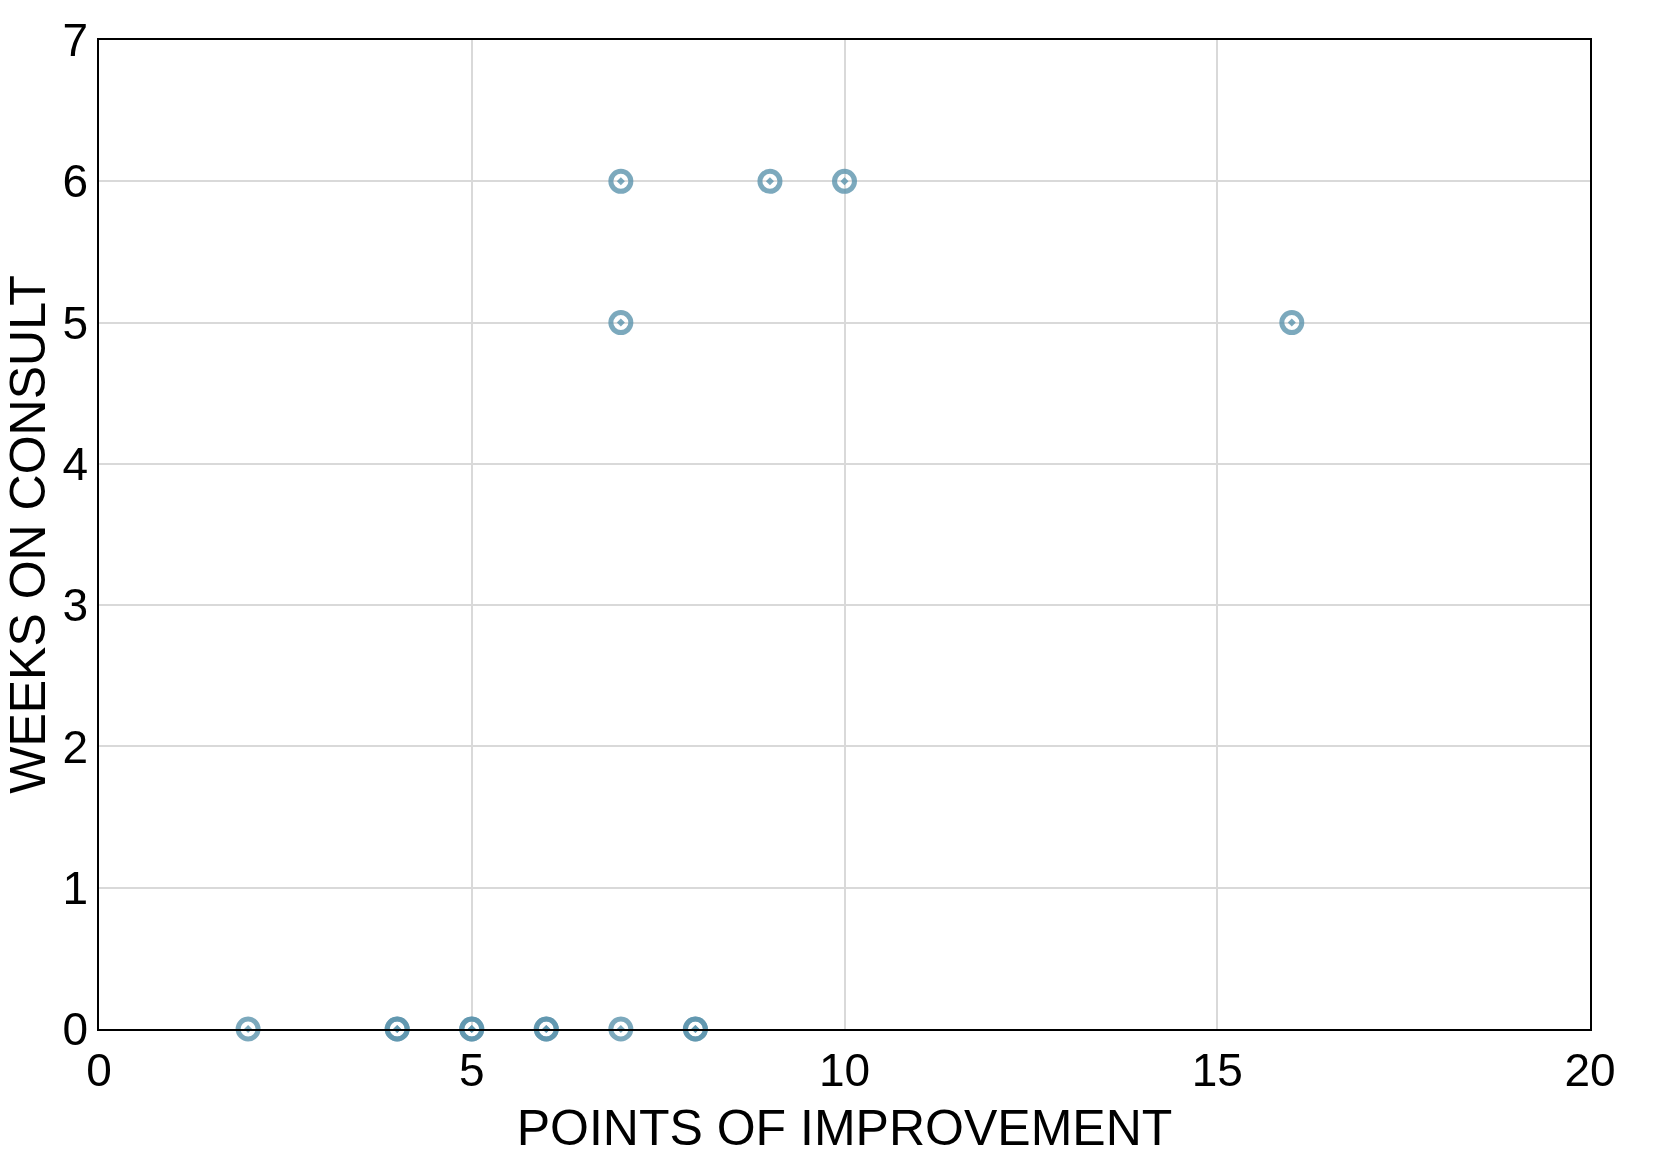  Describe the element at coordinates (75, 1029) in the screenshot. I see `y-tick-label: 0` at that location.